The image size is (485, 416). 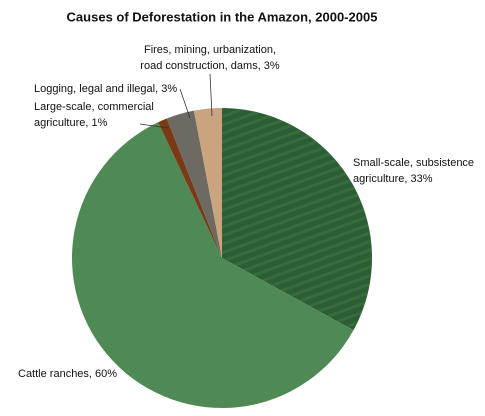 I want to click on slice-label: agriculture, 1%, so click(x=71, y=123).